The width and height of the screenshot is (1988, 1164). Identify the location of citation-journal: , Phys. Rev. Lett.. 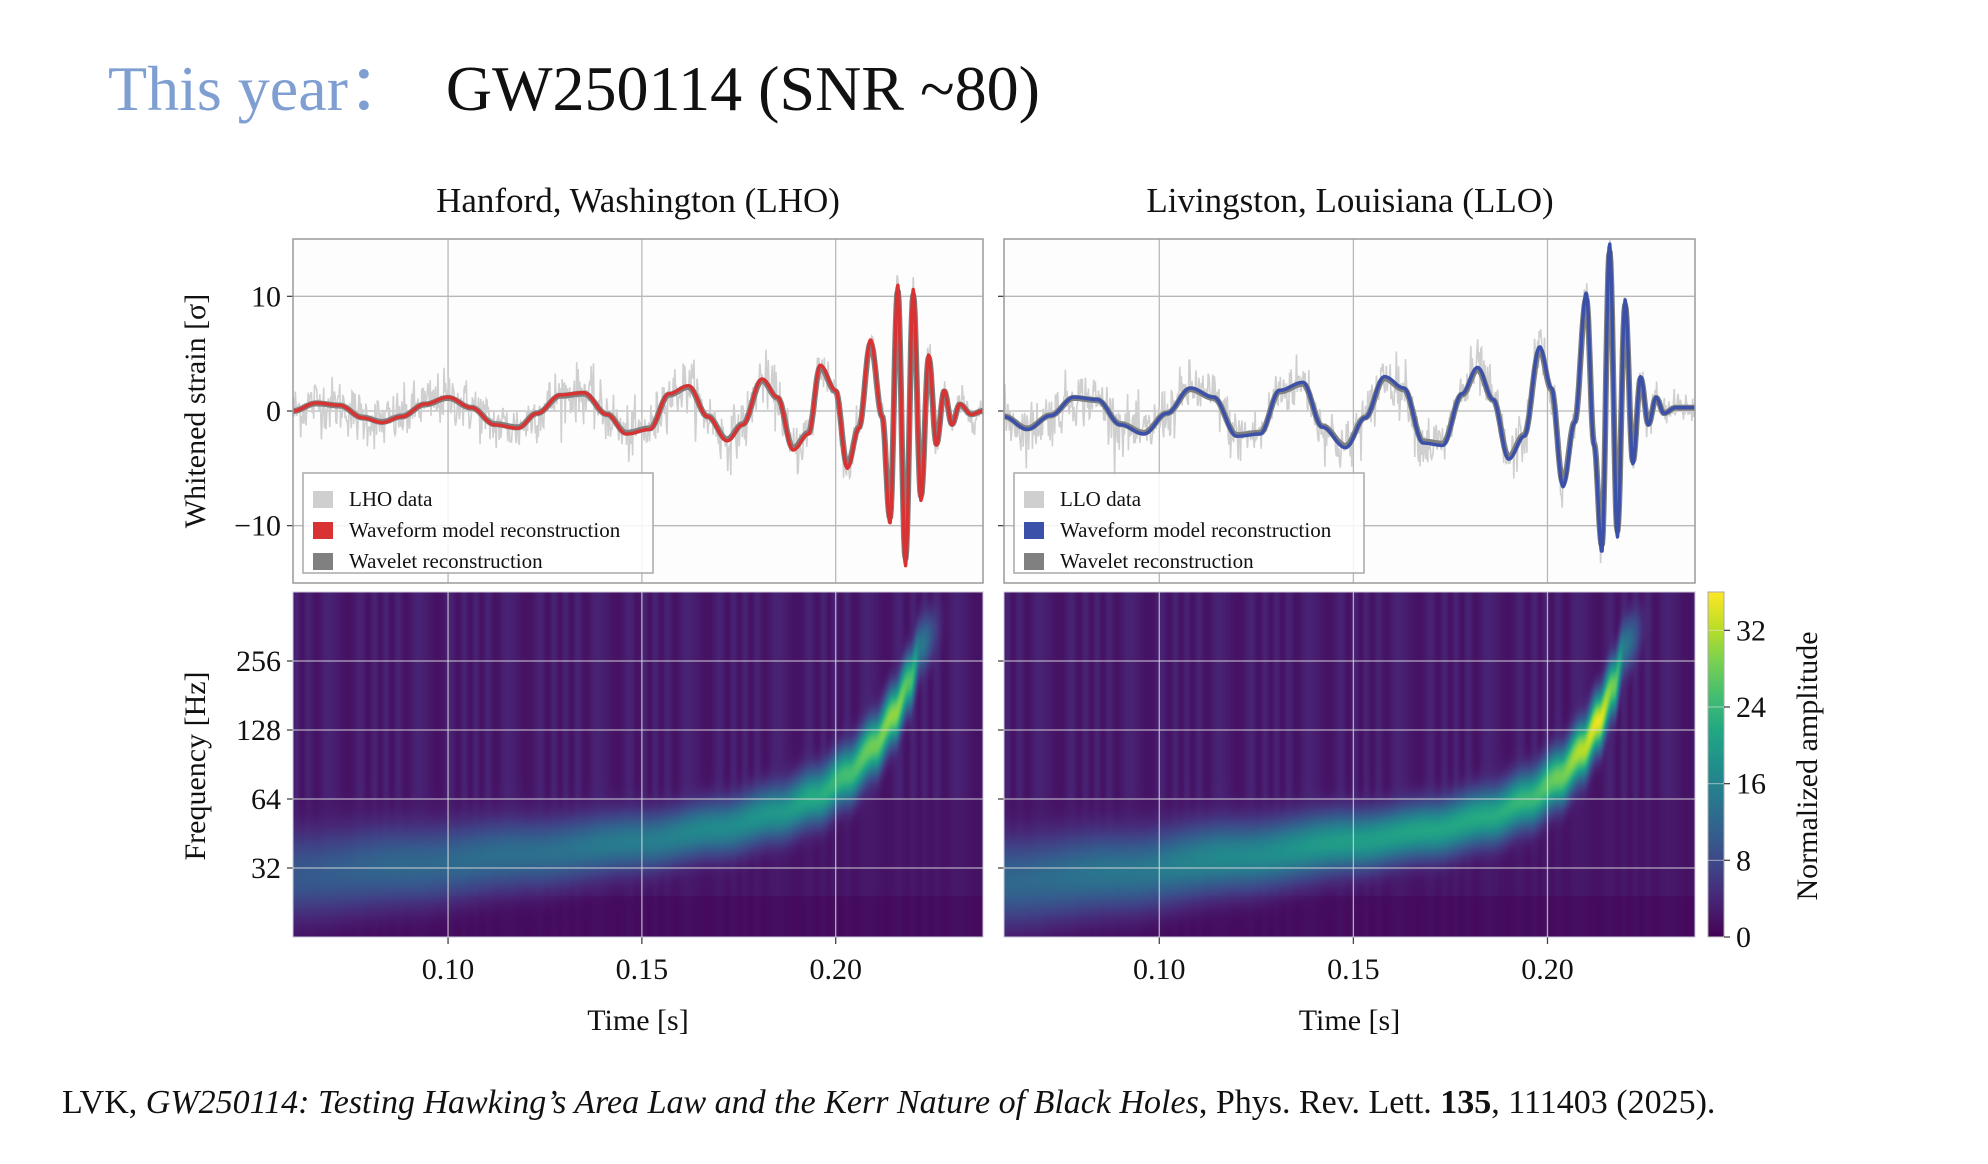
(1319, 1102).